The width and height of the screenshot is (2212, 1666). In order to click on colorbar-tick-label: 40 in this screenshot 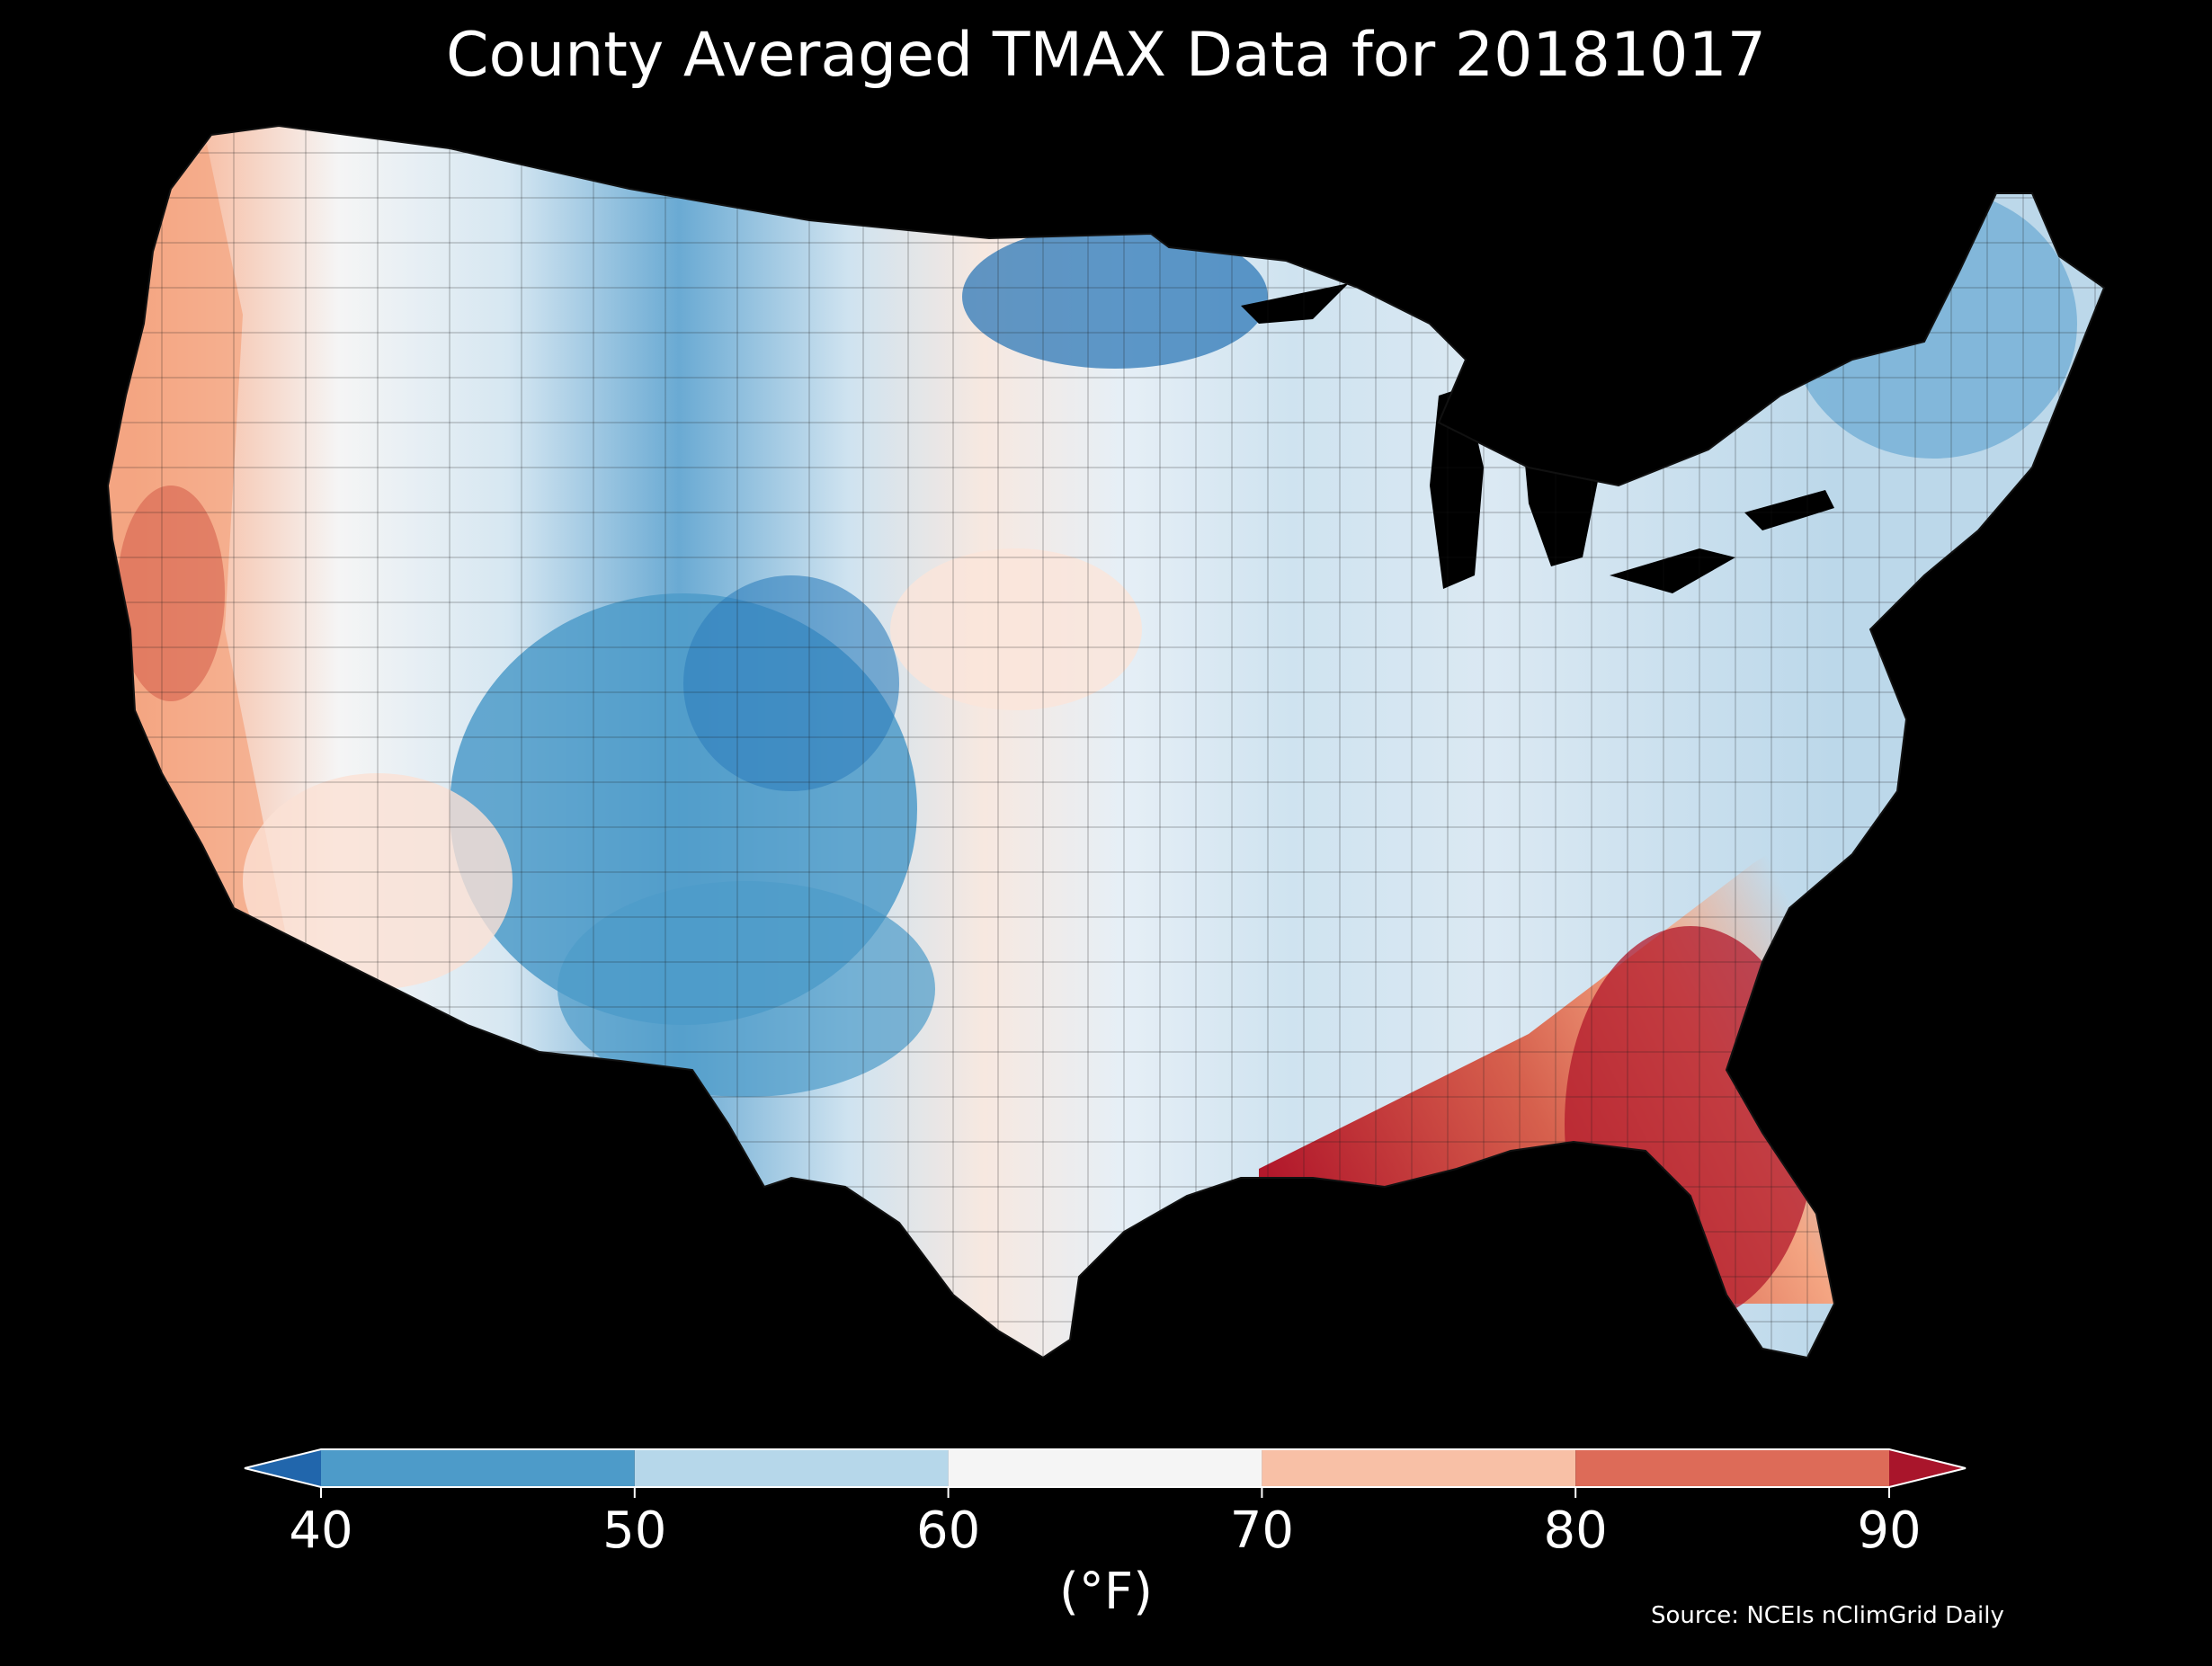, I will do `click(321, 1530)`.